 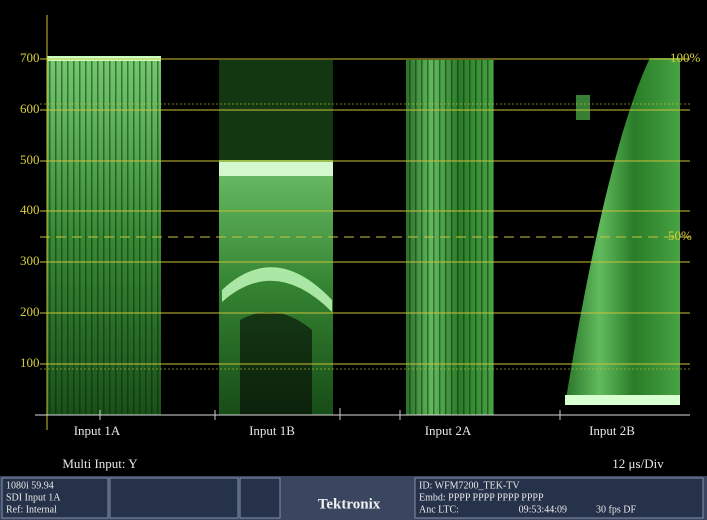 I want to click on graticule-label: 400, so click(x=30, y=209).